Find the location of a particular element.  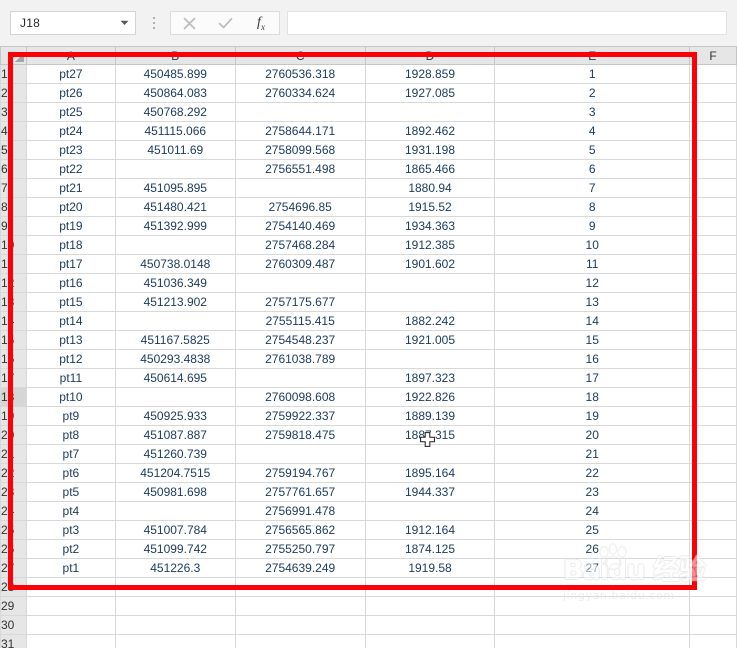

cell-F6 is located at coordinates (713, 169).